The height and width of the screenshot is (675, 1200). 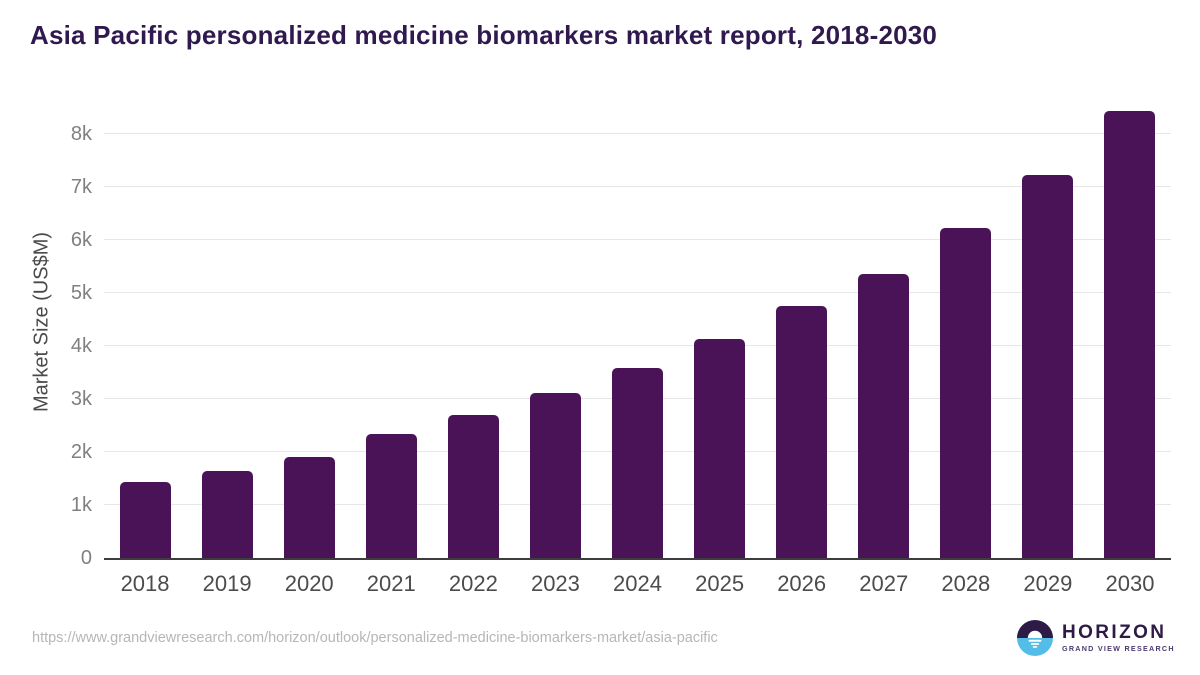 What do you see at coordinates (81, 187) in the screenshot?
I see `y-tick-label: 7k` at bounding box center [81, 187].